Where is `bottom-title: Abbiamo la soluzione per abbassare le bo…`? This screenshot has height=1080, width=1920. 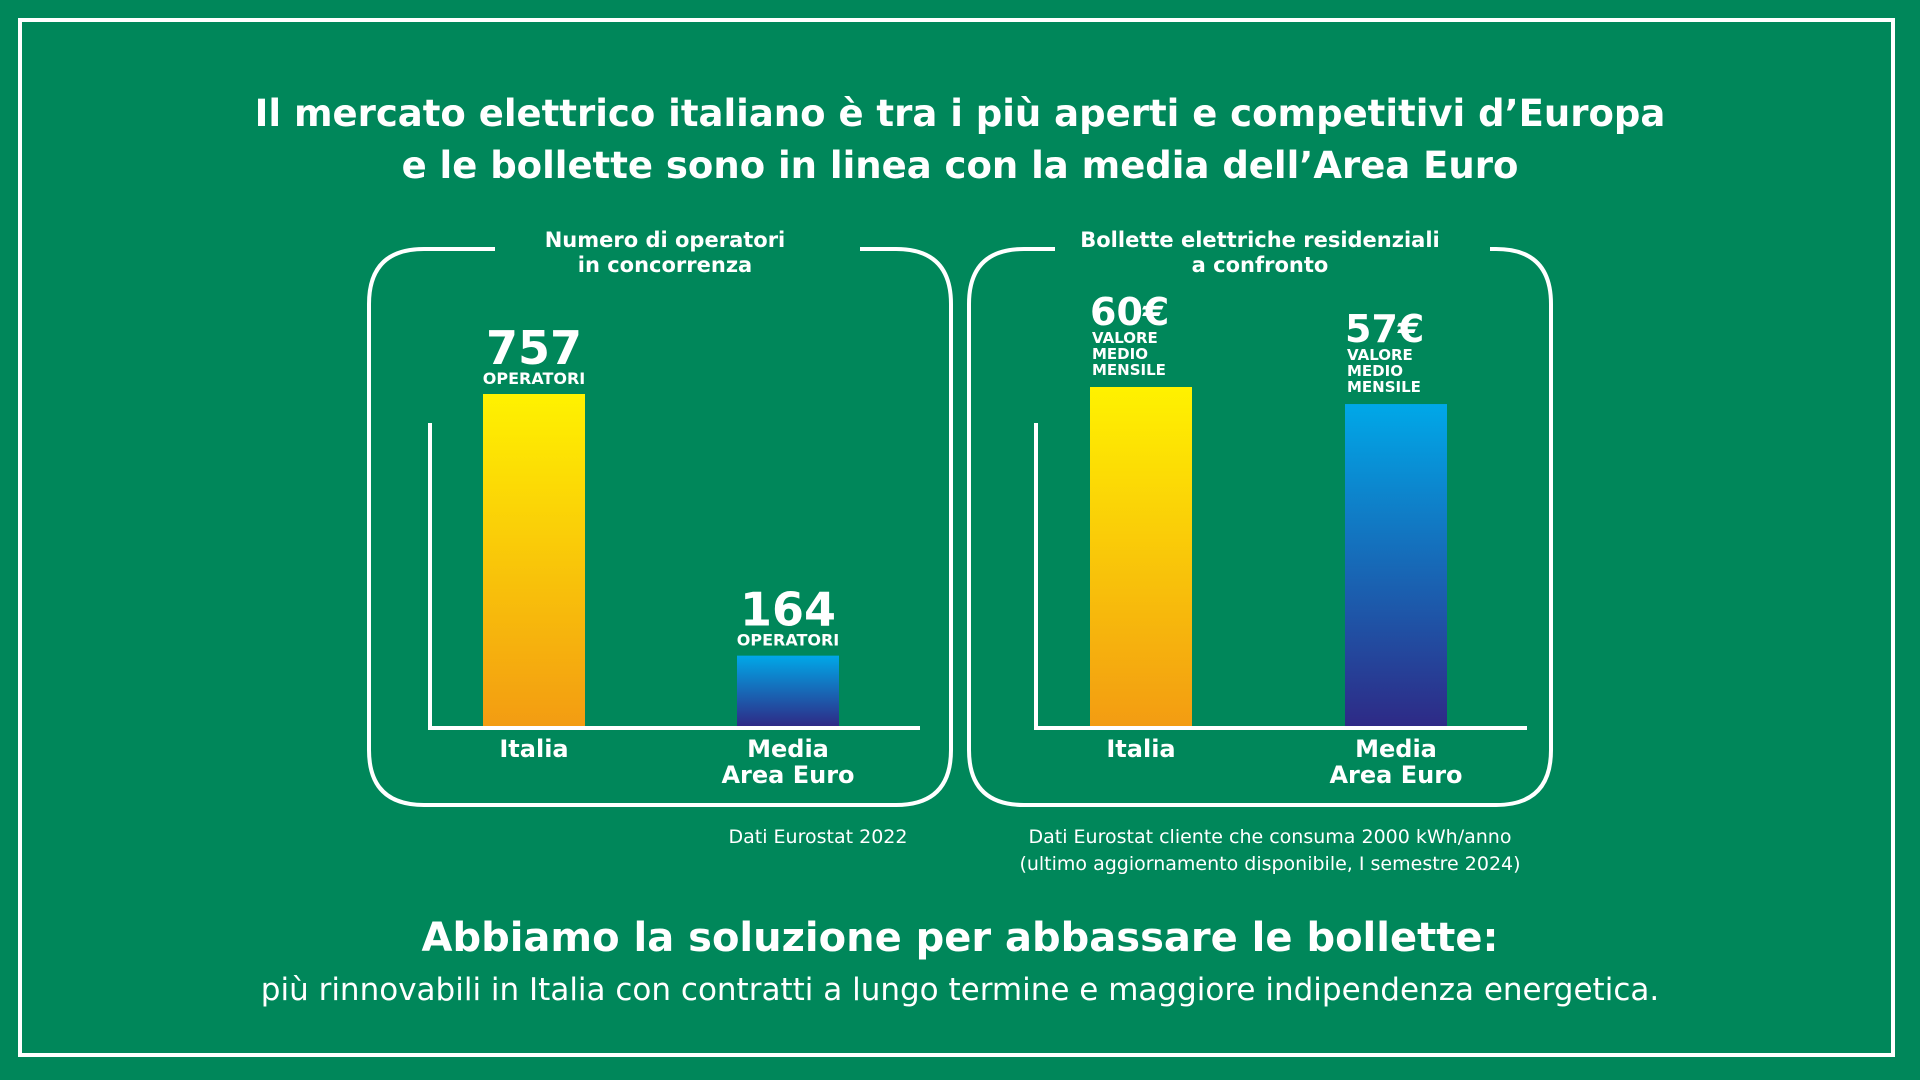
bottom-title: Abbiamo la soluzione per abbassare le bo… is located at coordinates (960, 938).